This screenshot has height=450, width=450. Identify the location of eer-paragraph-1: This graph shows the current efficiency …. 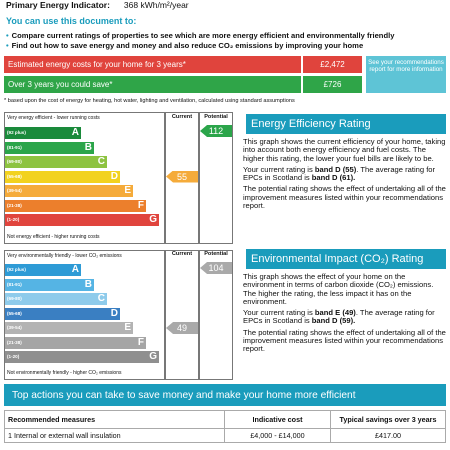
(344, 150).